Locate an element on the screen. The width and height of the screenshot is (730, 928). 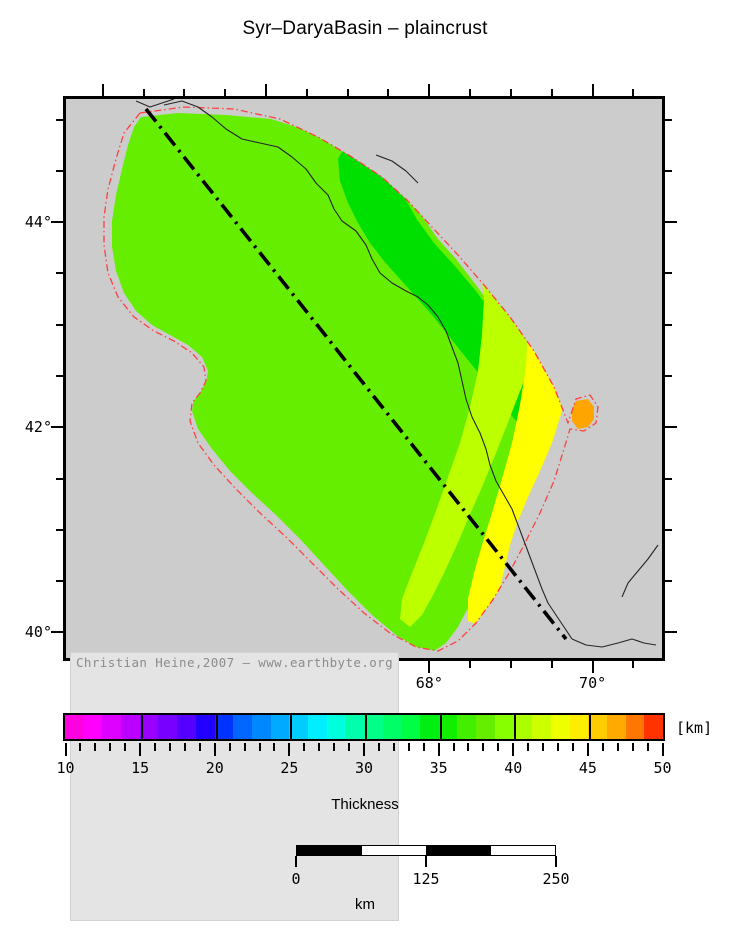
colorbar-caption: Thickness is located at coordinates (365, 804).